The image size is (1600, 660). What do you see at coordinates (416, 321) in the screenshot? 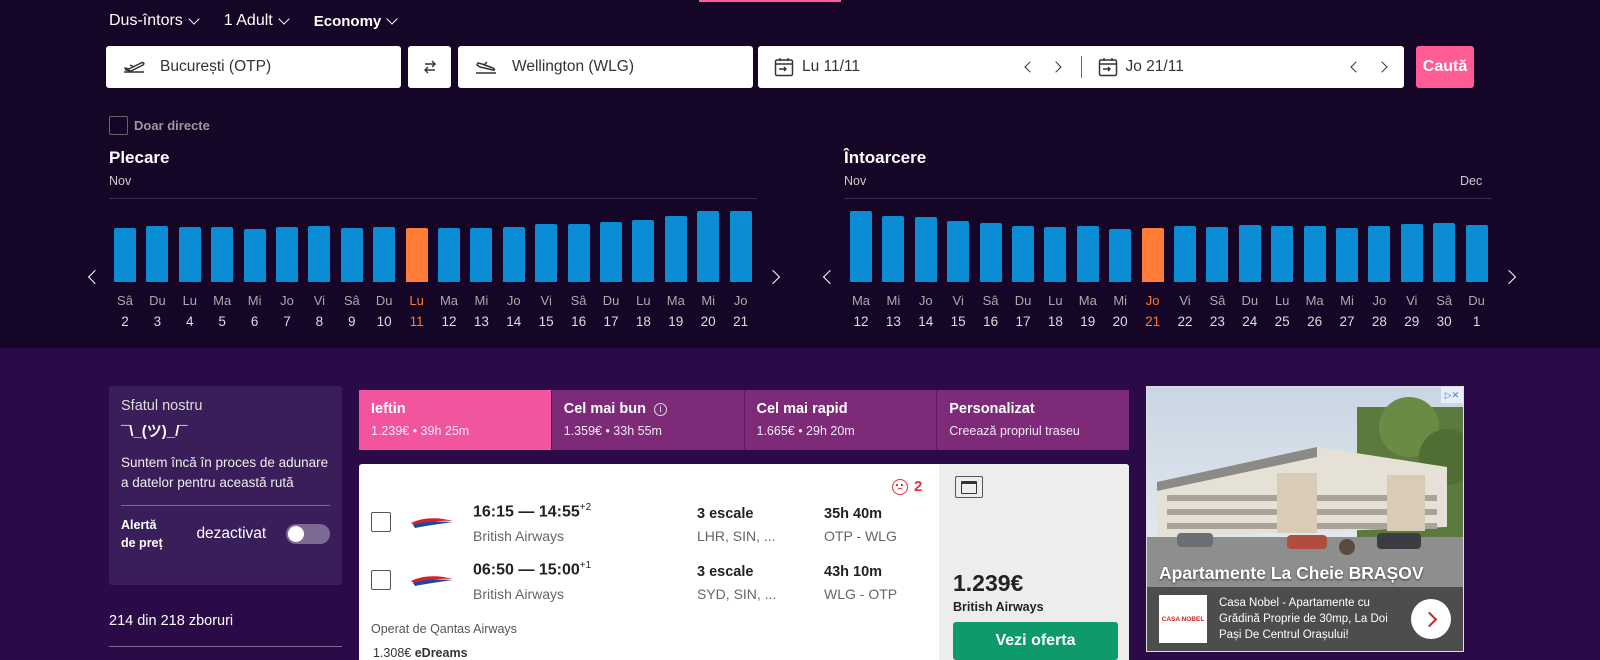
I see `departure-day-number: 11` at bounding box center [416, 321].